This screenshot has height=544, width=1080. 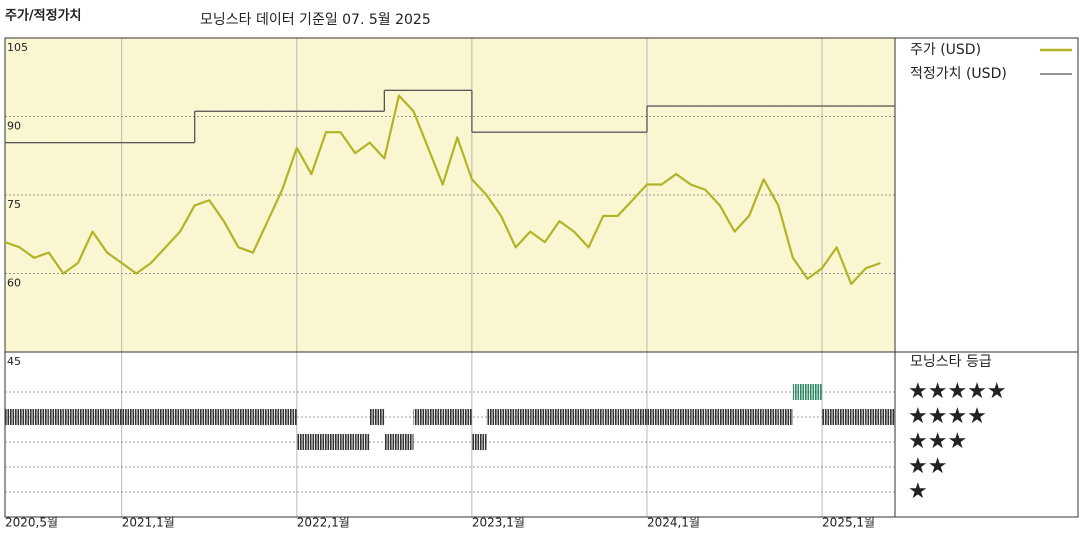 I want to click on rating-label: ★★, so click(x=927, y=466).